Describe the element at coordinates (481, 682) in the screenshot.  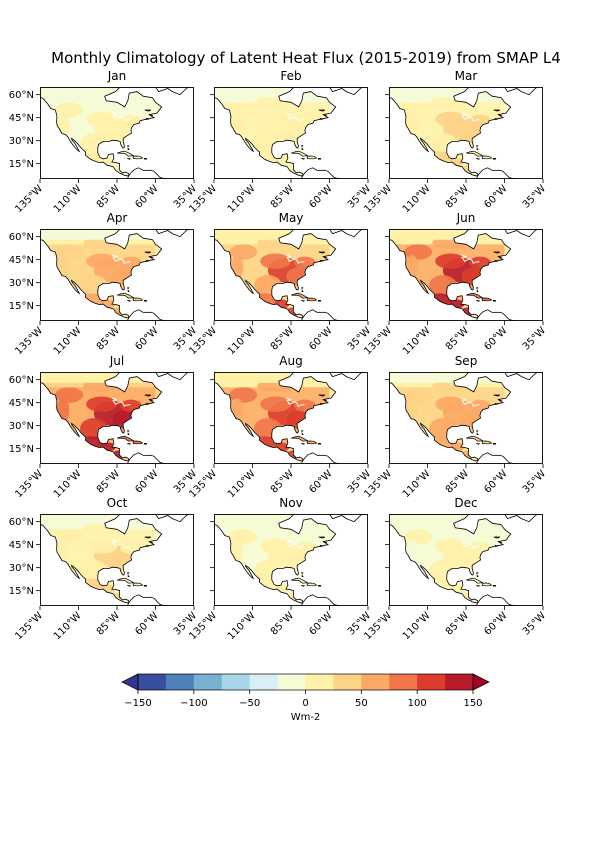
I see `colorbar-extend-max` at that location.